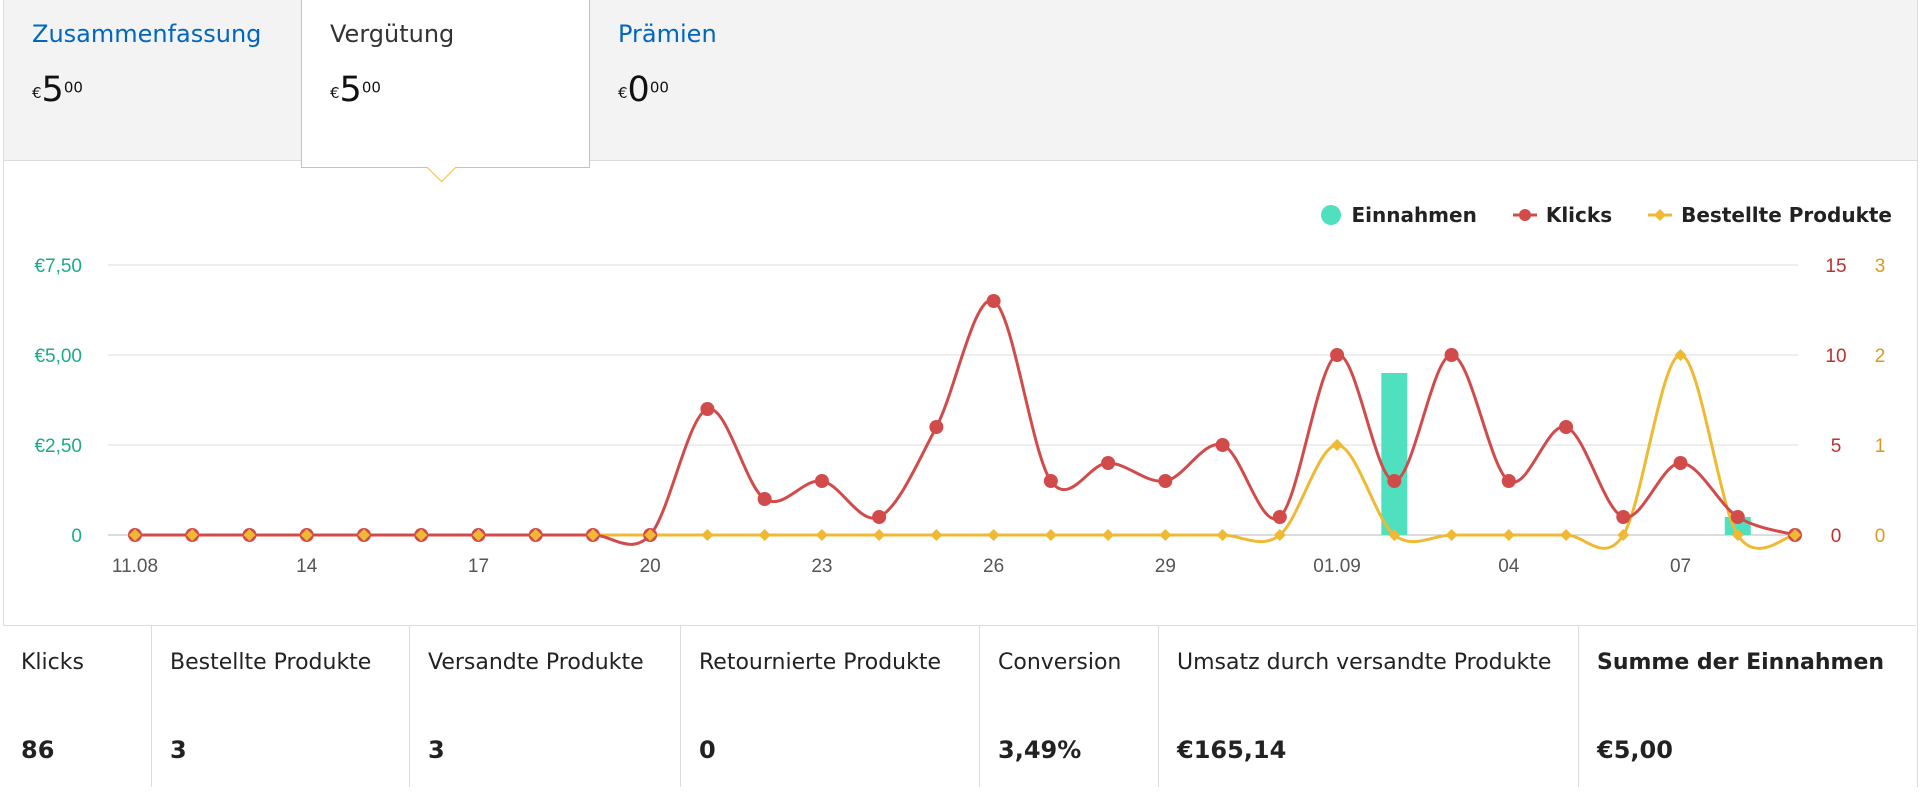 The width and height of the screenshot is (1920, 792). I want to click on x-tick-label: 07, so click(1680, 566).